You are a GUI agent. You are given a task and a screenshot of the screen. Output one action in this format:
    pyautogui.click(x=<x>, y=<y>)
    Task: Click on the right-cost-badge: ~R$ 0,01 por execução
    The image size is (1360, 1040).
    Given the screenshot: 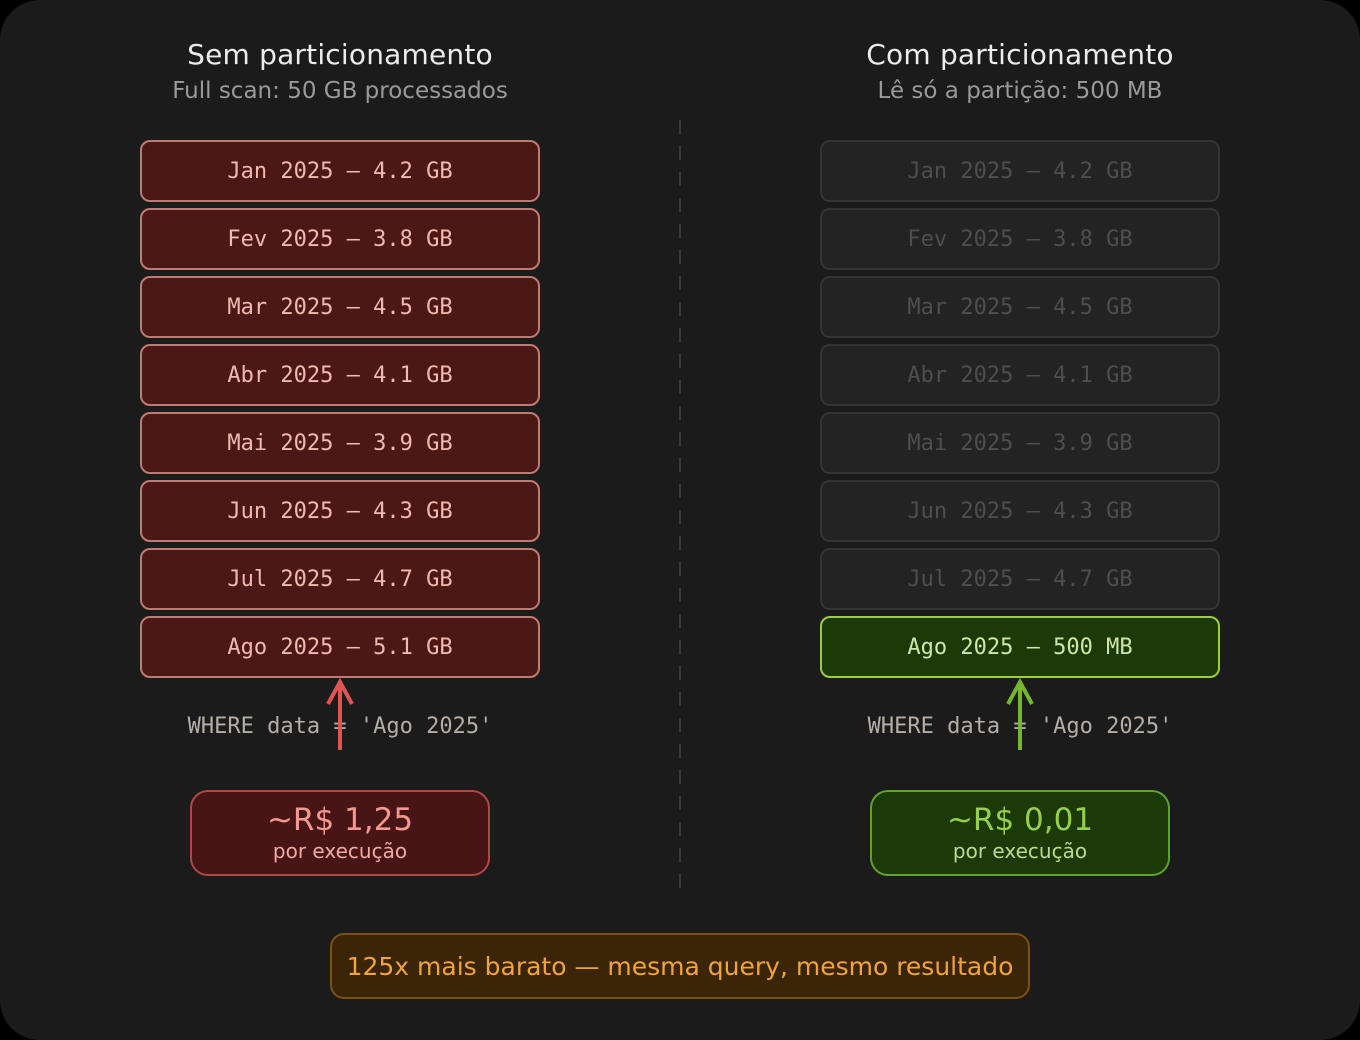 What is the action you would take?
    pyautogui.click(x=1020, y=833)
    